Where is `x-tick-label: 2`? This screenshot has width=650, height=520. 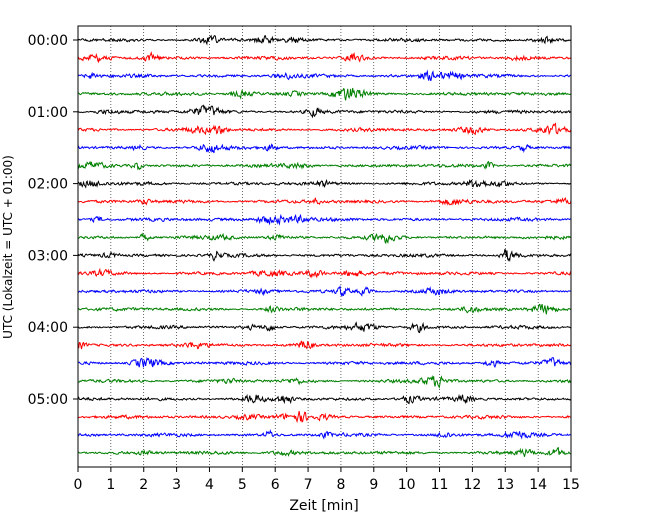 x-tick-label: 2 is located at coordinates (143, 485).